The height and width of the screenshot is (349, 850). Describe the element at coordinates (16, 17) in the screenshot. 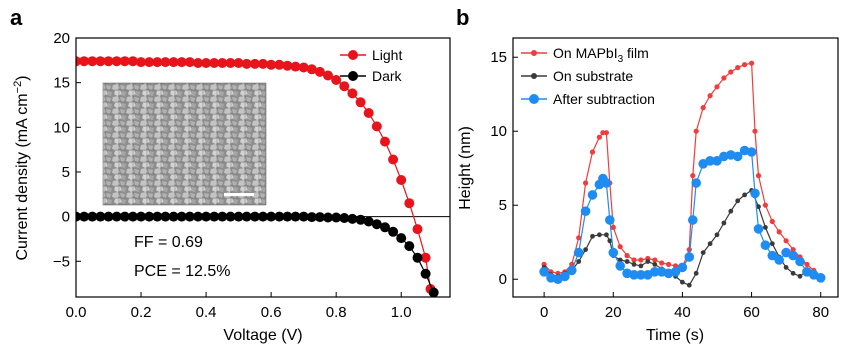

I see `panel-a-letter: a` at that location.